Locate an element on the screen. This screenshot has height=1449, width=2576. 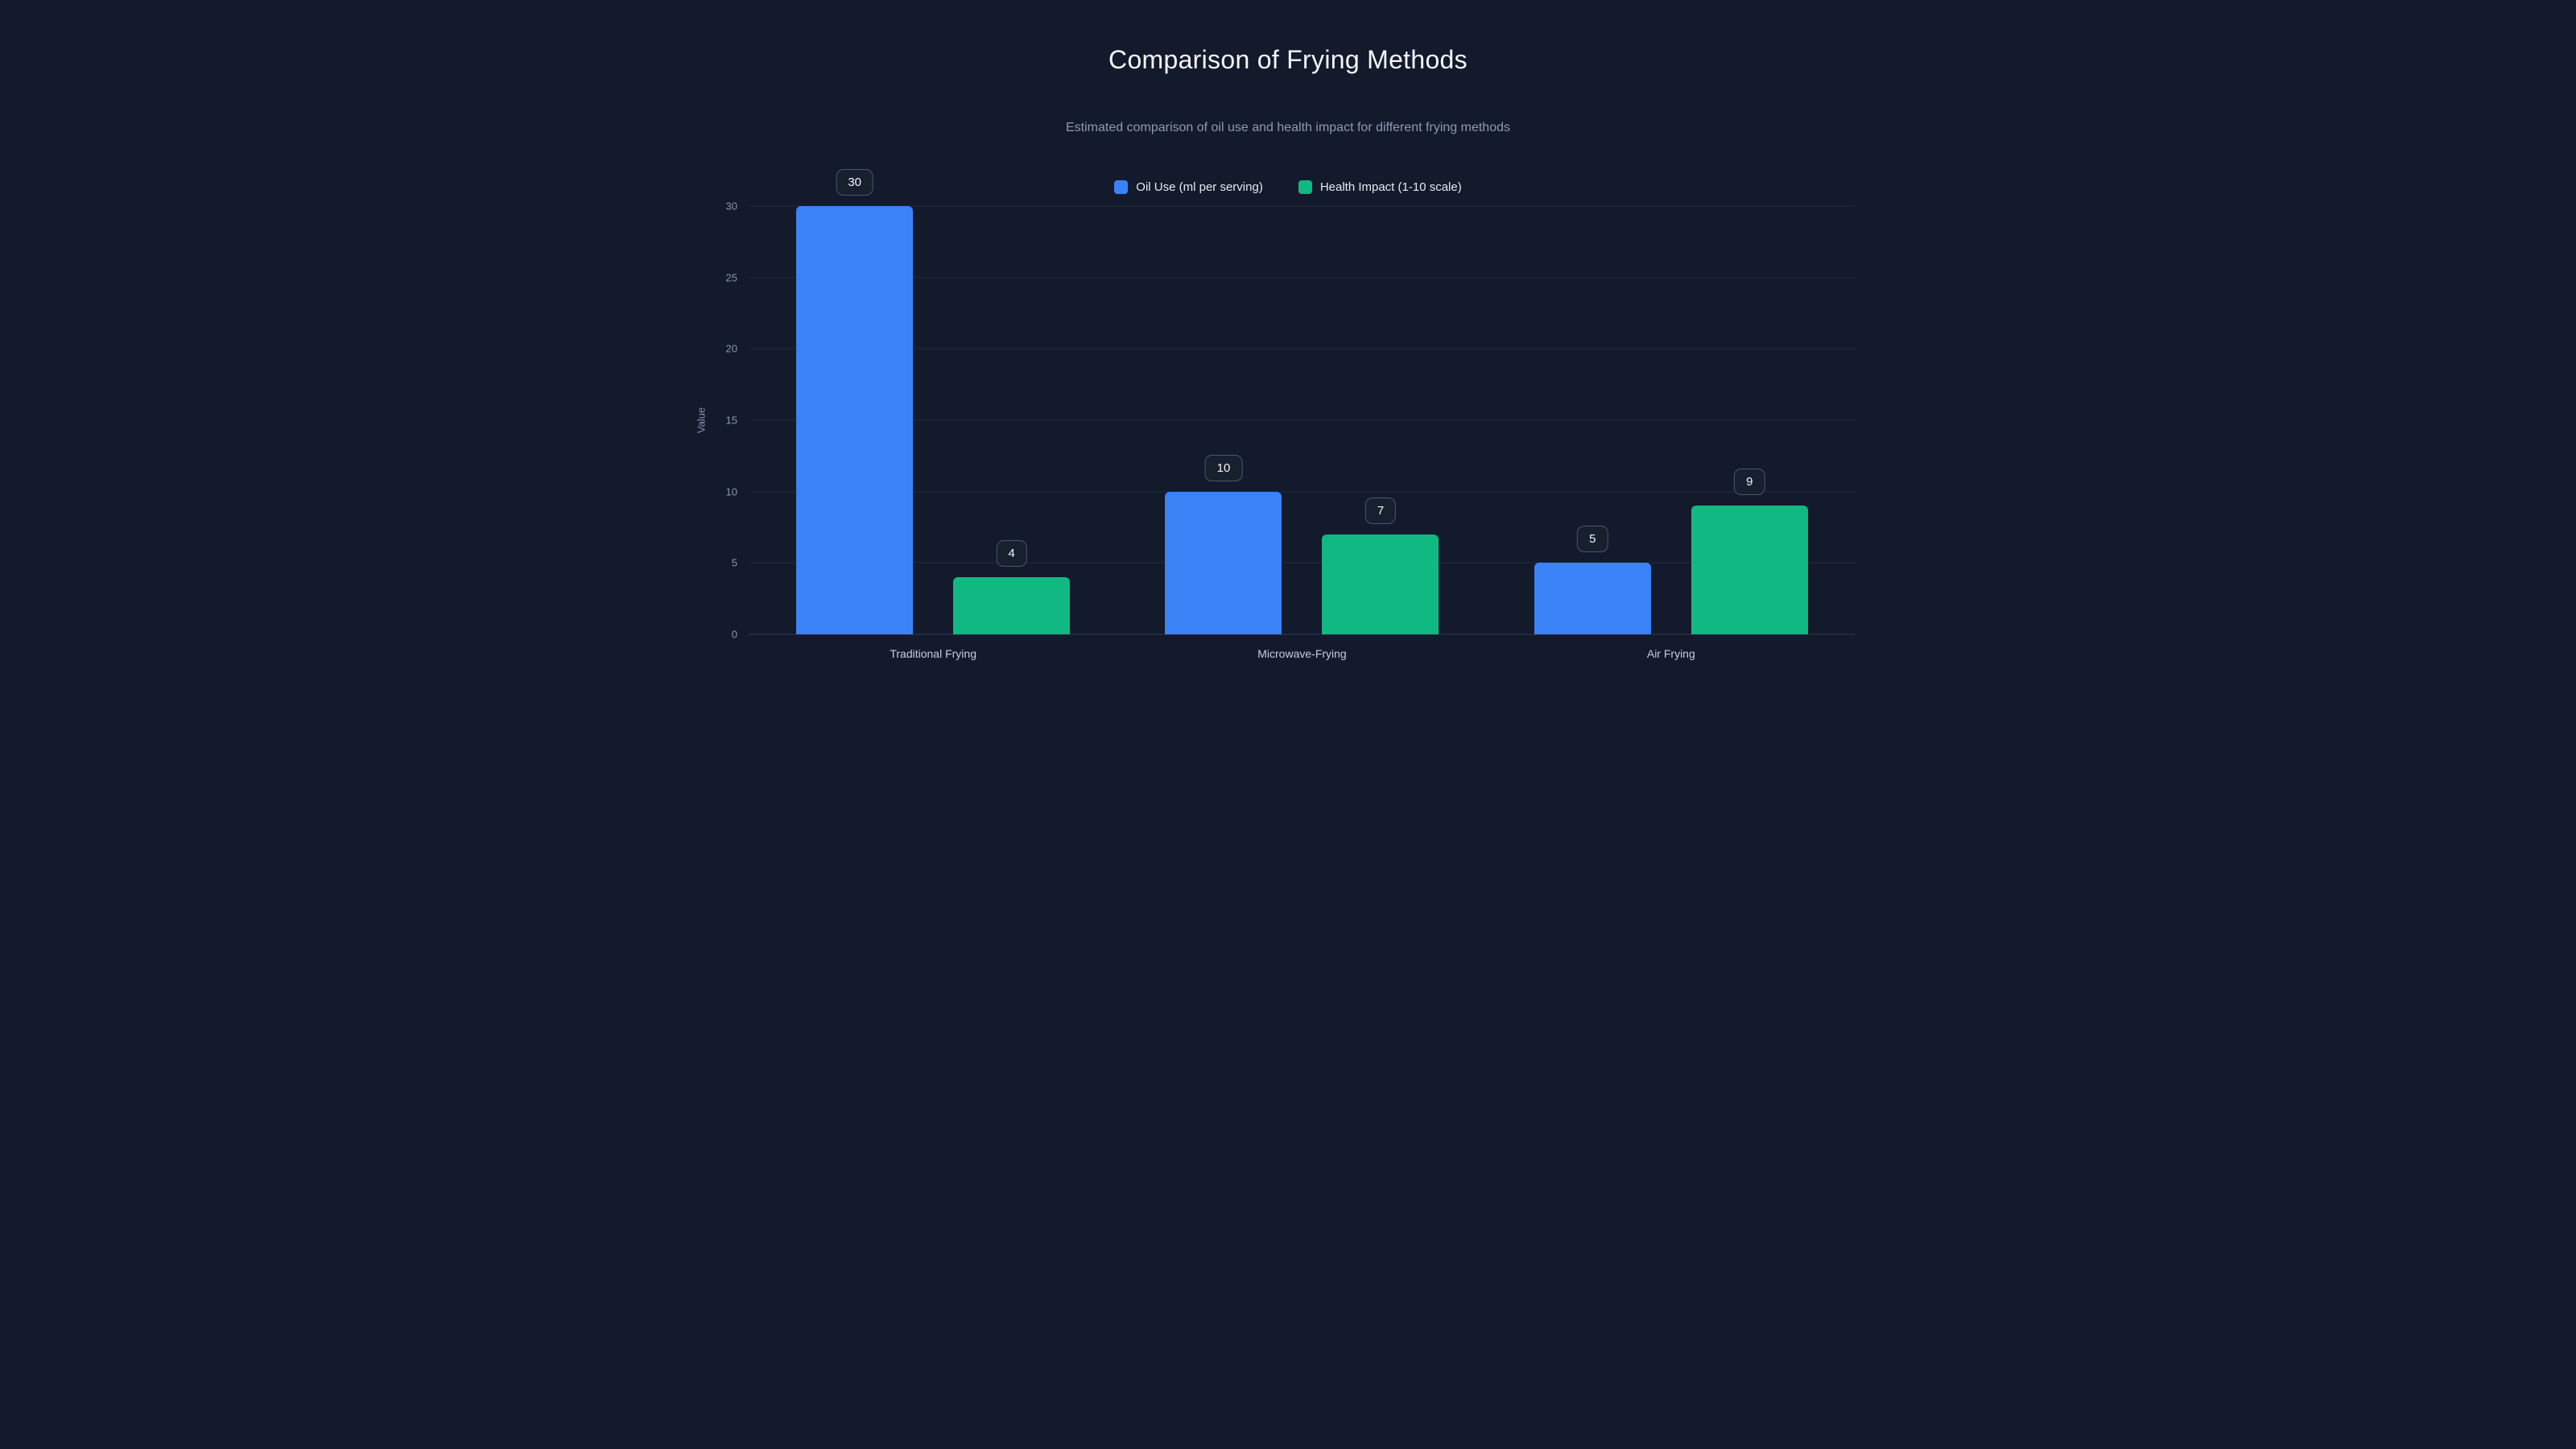
y-tick-label: 30 is located at coordinates (731, 206).